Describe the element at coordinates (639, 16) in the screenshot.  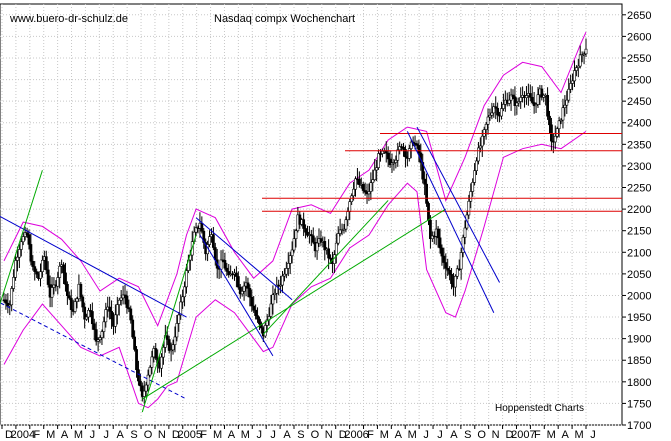
I see `y-tick-label: 2650` at that location.